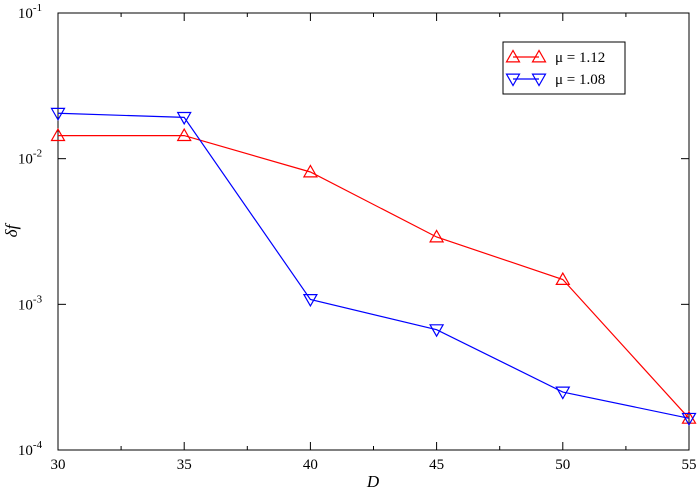  What do you see at coordinates (310, 465) in the screenshot?
I see `x-tick-label: 40` at bounding box center [310, 465].